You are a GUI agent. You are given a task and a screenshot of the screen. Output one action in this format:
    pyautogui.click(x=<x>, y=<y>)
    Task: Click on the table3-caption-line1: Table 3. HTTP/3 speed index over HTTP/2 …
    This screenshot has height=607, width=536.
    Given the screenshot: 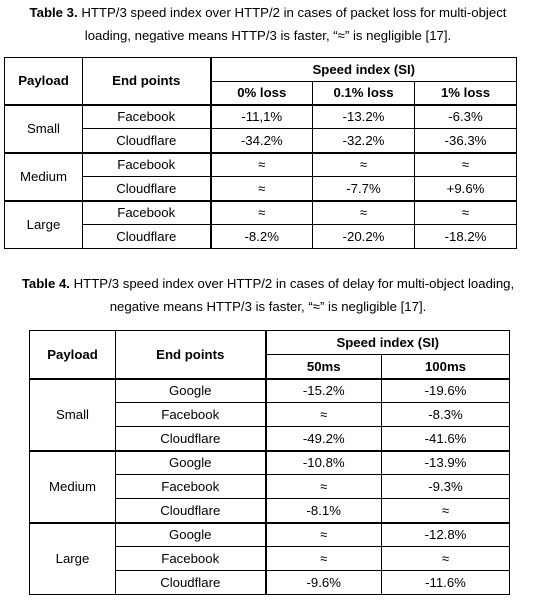 What is the action you would take?
    pyautogui.click(x=268, y=12)
    